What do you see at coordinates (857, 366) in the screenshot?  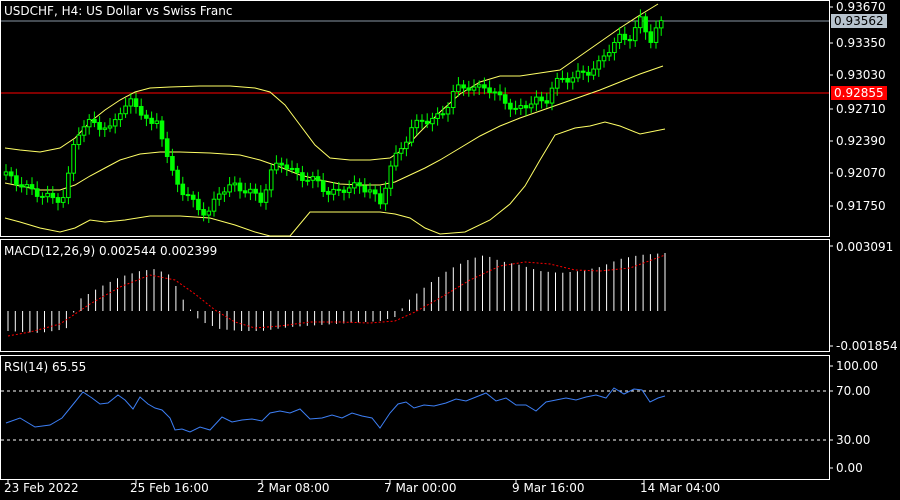 I see `rsi-label: 100.00` at bounding box center [857, 366].